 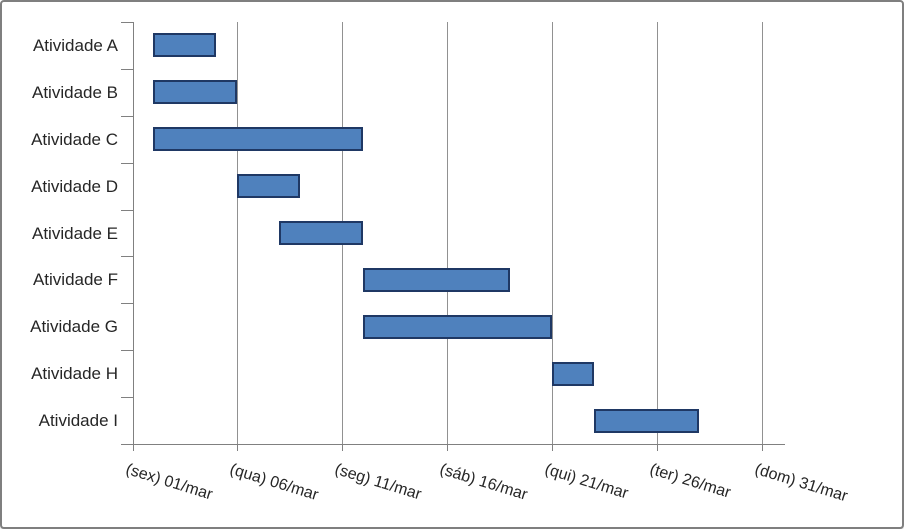 What do you see at coordinates (801, 483) in the screenshot?
I see `x-axis-tick-label: (dom) 31/mar` at bounding box center [801, 483].